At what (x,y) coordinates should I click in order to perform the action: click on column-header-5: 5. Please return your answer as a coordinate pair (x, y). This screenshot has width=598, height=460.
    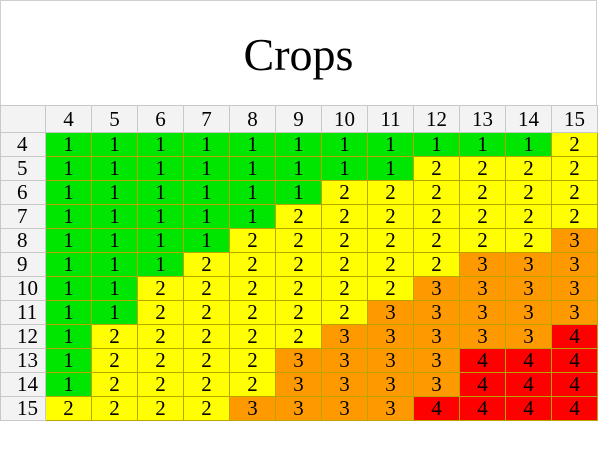
    Looking at the image, I should click on (114, 119).